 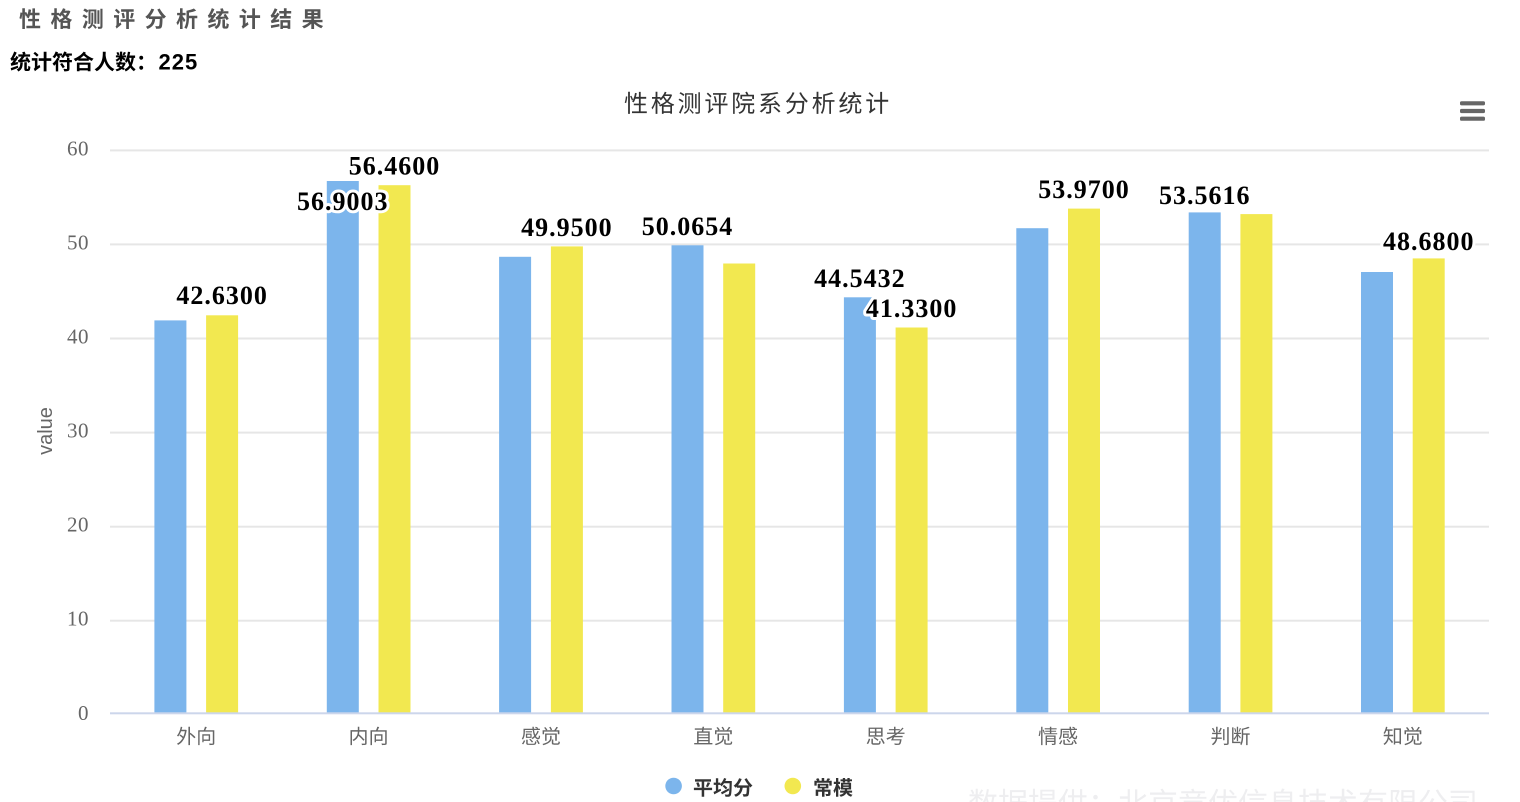 What do you see at coordinates (395, 166) in the screenshot?
I see `svg-text: 56.4600` at bounding box center [395, 166].